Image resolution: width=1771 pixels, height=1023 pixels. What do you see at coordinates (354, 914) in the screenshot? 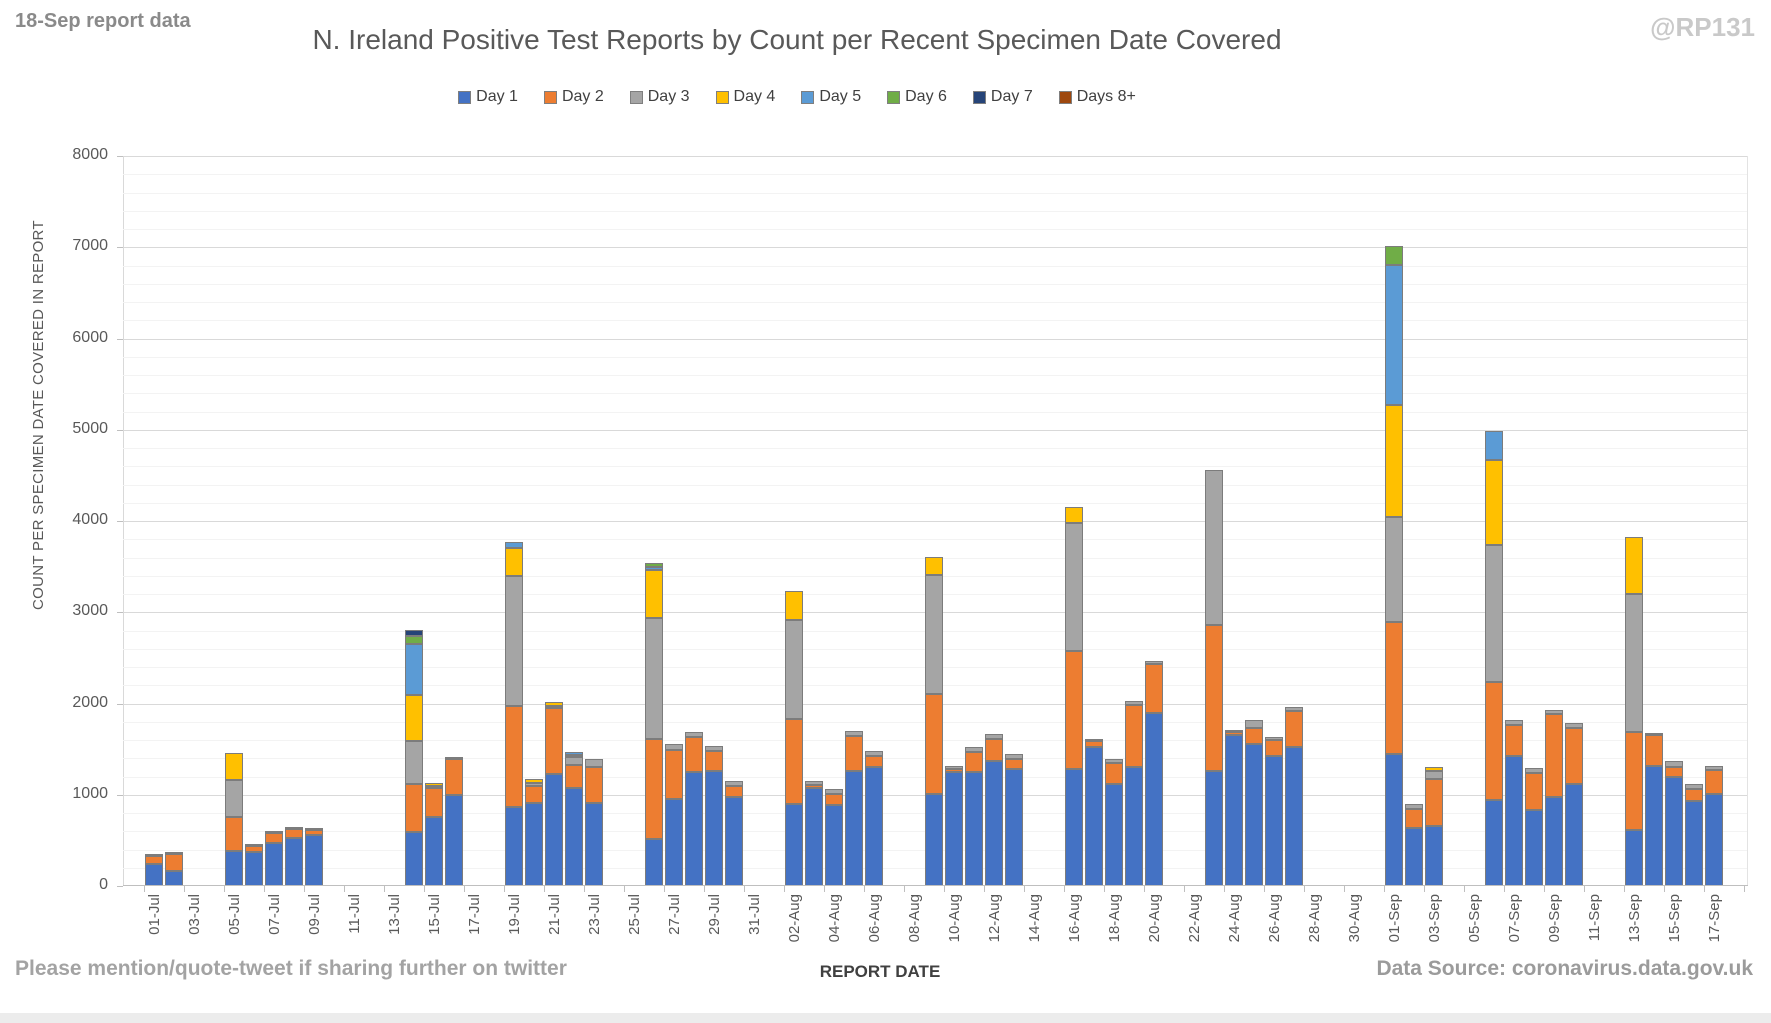
I see `x-tick-label: 11-Jul` at bounding box center [354, 914].